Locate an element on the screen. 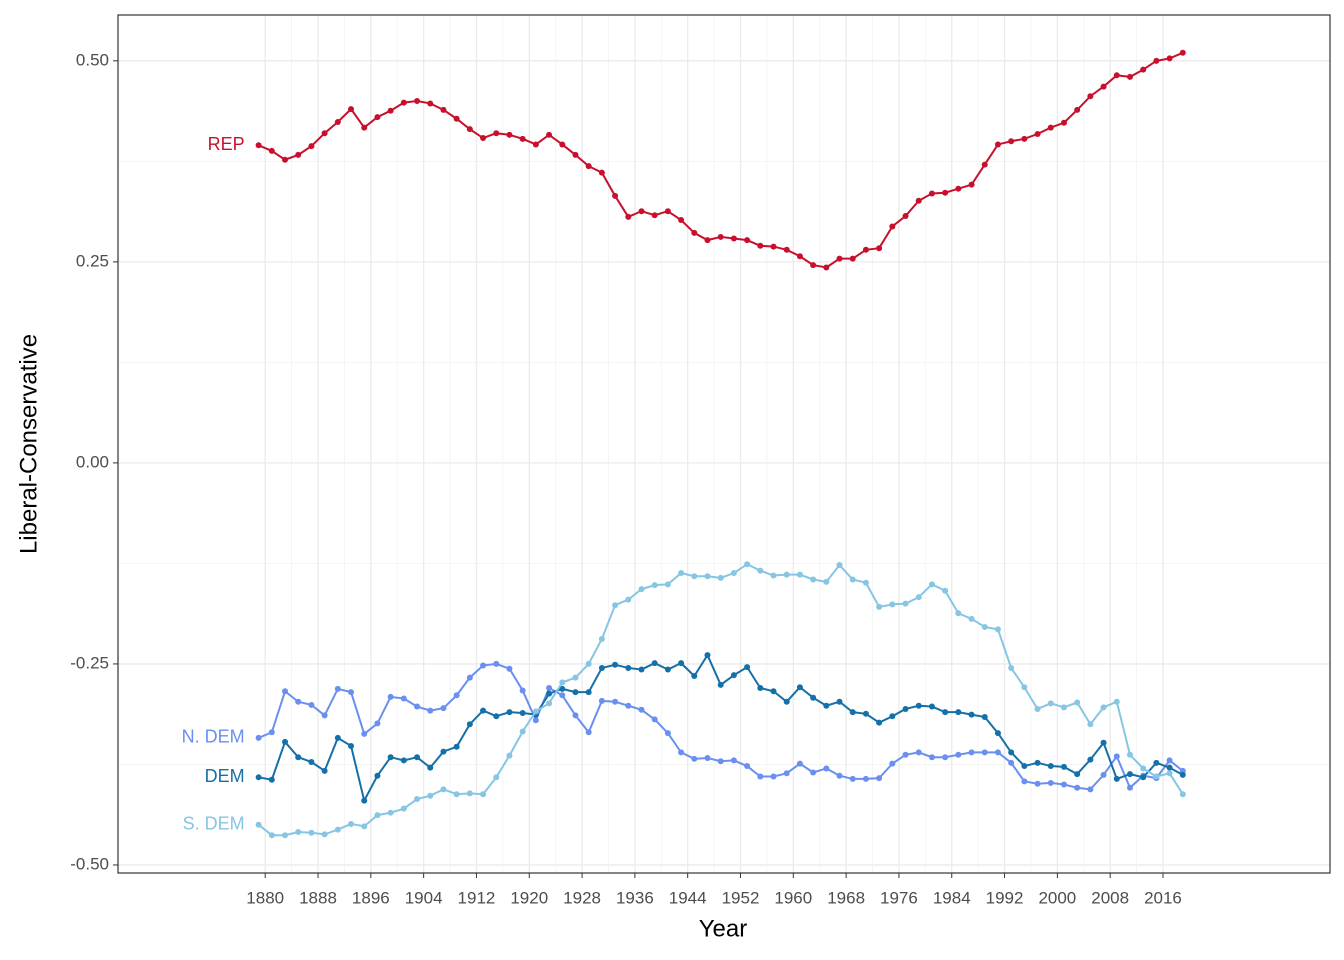  x-tick-label: 1968 is located at coordinates (846, 897).